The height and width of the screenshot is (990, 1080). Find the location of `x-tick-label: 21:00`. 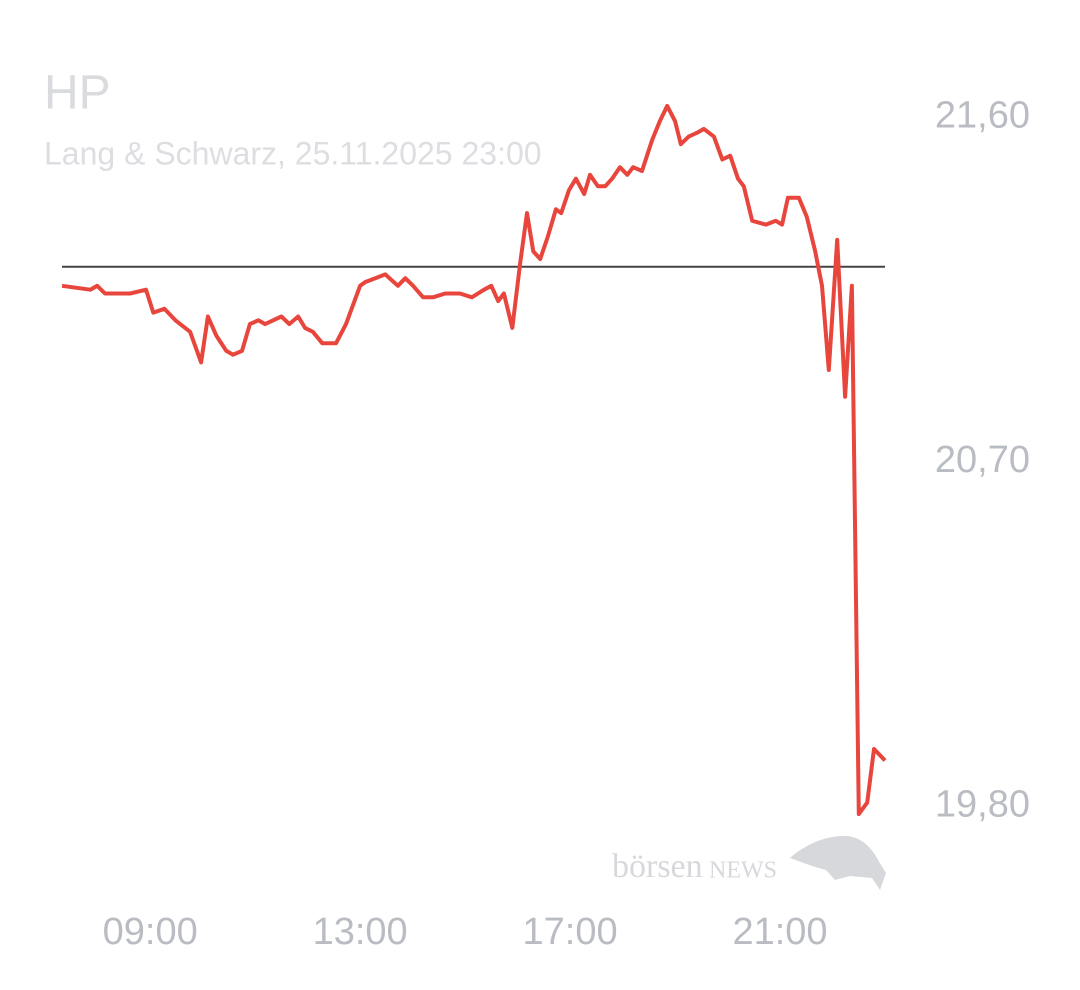

x-tick-label: 21:00 is located at coordinates (779, 932).